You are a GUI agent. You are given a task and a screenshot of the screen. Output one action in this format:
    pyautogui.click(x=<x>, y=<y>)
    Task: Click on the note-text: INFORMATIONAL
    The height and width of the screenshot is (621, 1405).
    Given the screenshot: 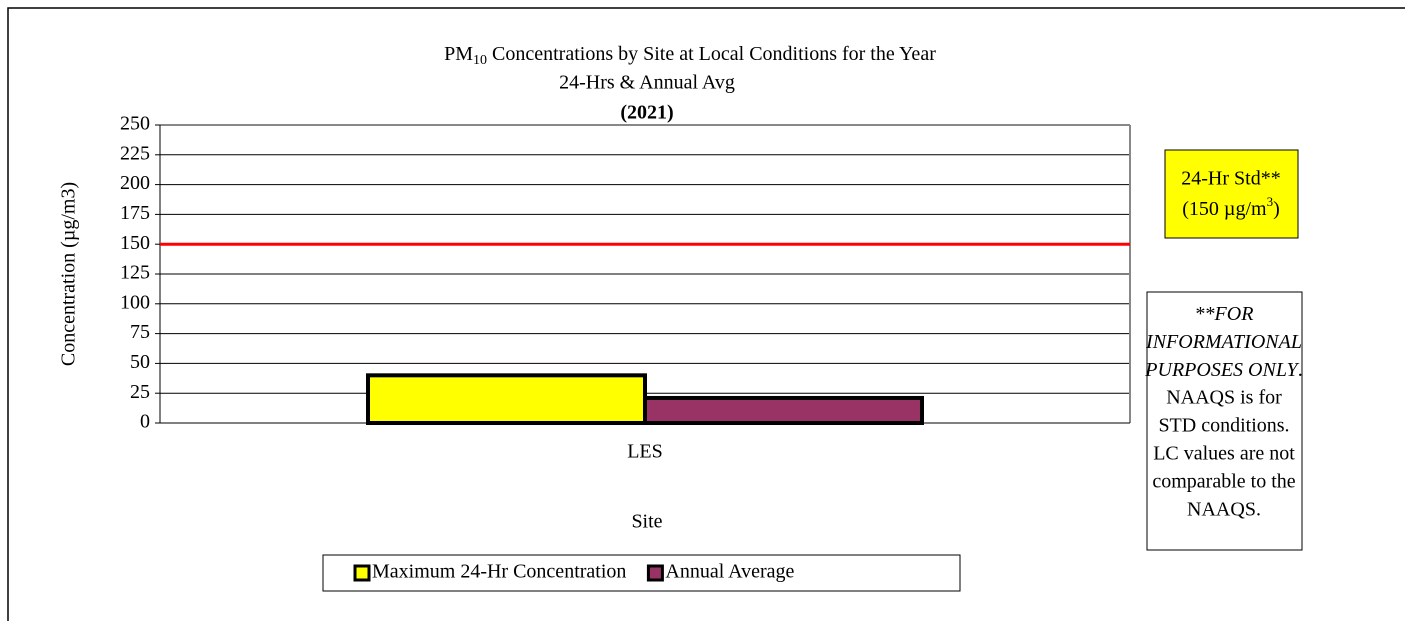 What is the action you would take?
    pyautogui.click(x=1223, y=342)
    